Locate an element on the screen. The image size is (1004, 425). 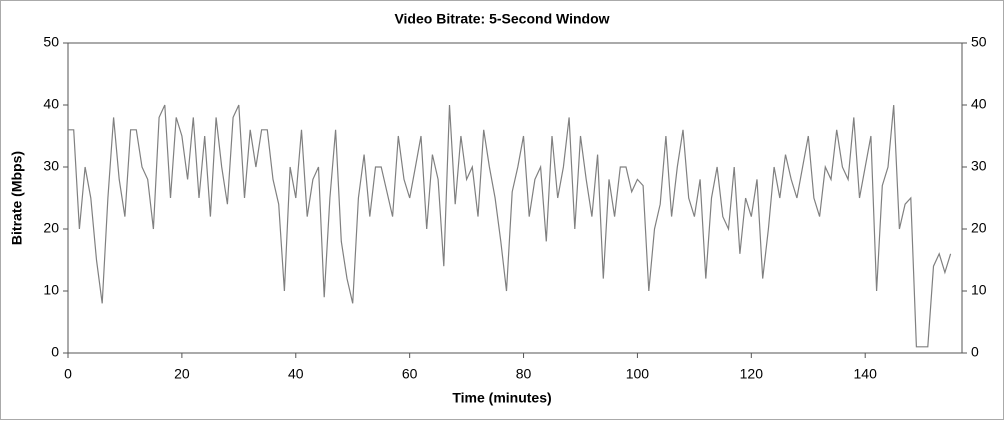
x-tick-label: 40 is located at coordinates (296, 374).